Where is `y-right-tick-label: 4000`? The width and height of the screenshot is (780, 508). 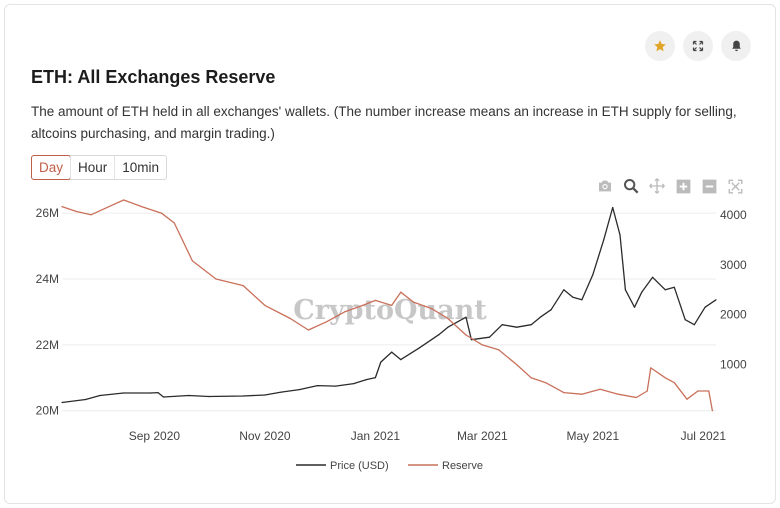
y-right-tick-label: 4000 is located at coordinates (733, 215).